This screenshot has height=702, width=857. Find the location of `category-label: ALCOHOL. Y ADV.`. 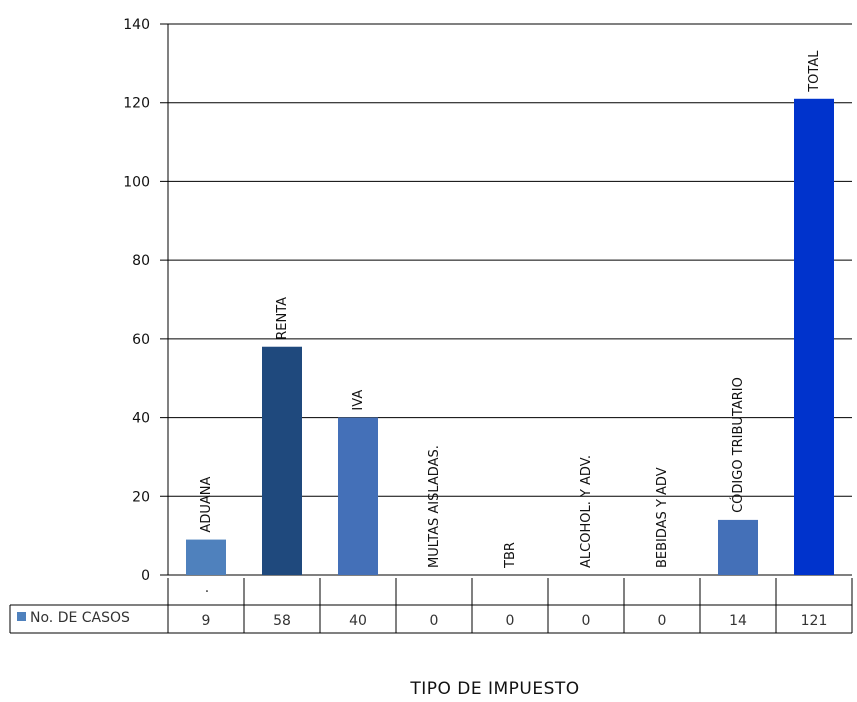

category-label: ALCOHOL. Y ADV. is located at coordinates (586, 511).